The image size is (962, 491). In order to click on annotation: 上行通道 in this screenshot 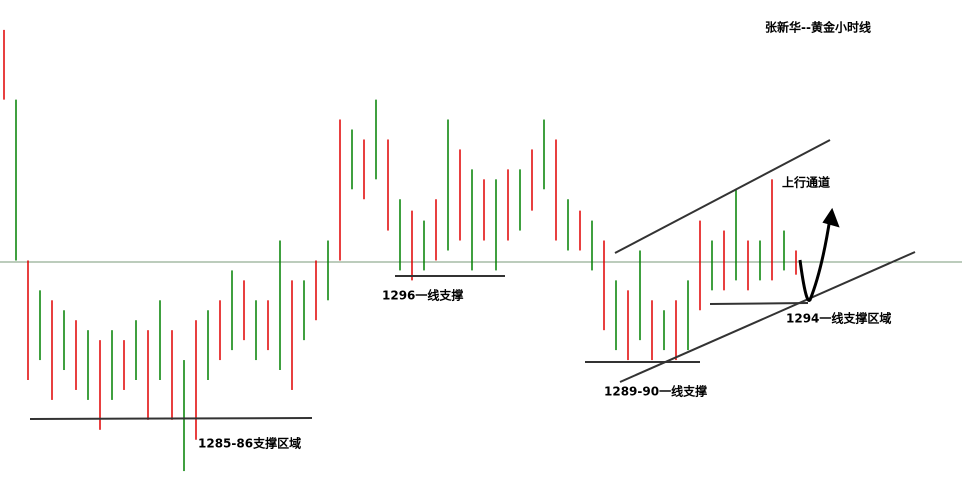, I will do `click(806, 182)`.